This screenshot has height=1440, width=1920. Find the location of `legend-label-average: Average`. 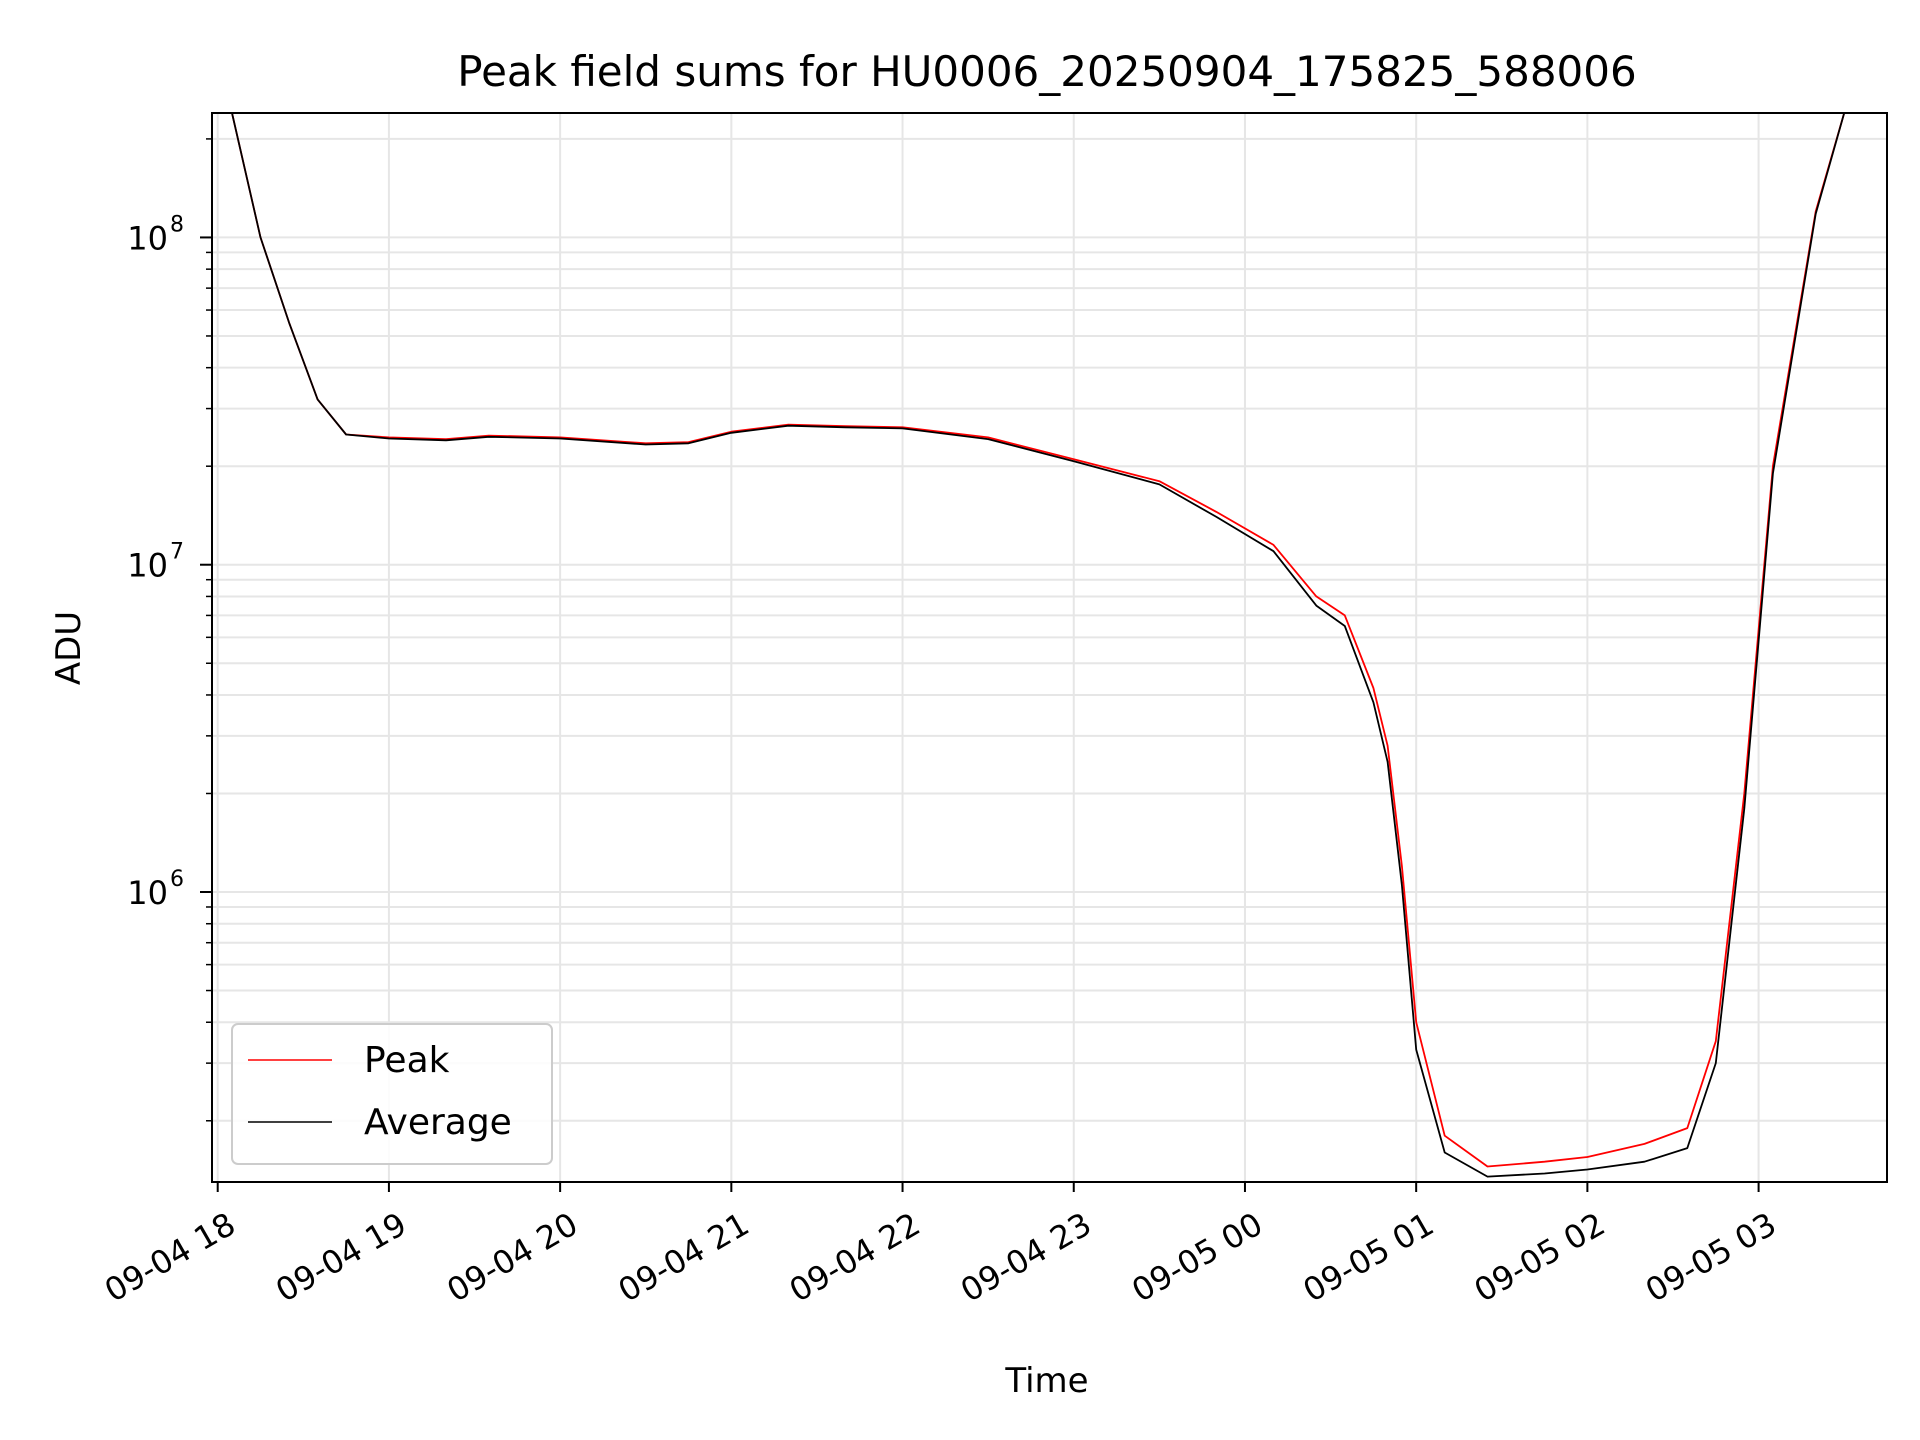

legend-label-average: Average is located at coordinates (438, 1122).